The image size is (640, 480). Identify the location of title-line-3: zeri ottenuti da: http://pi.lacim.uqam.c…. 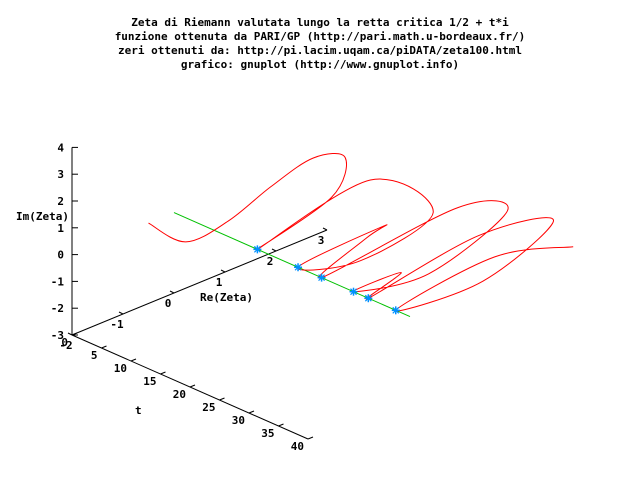
(320, 50).